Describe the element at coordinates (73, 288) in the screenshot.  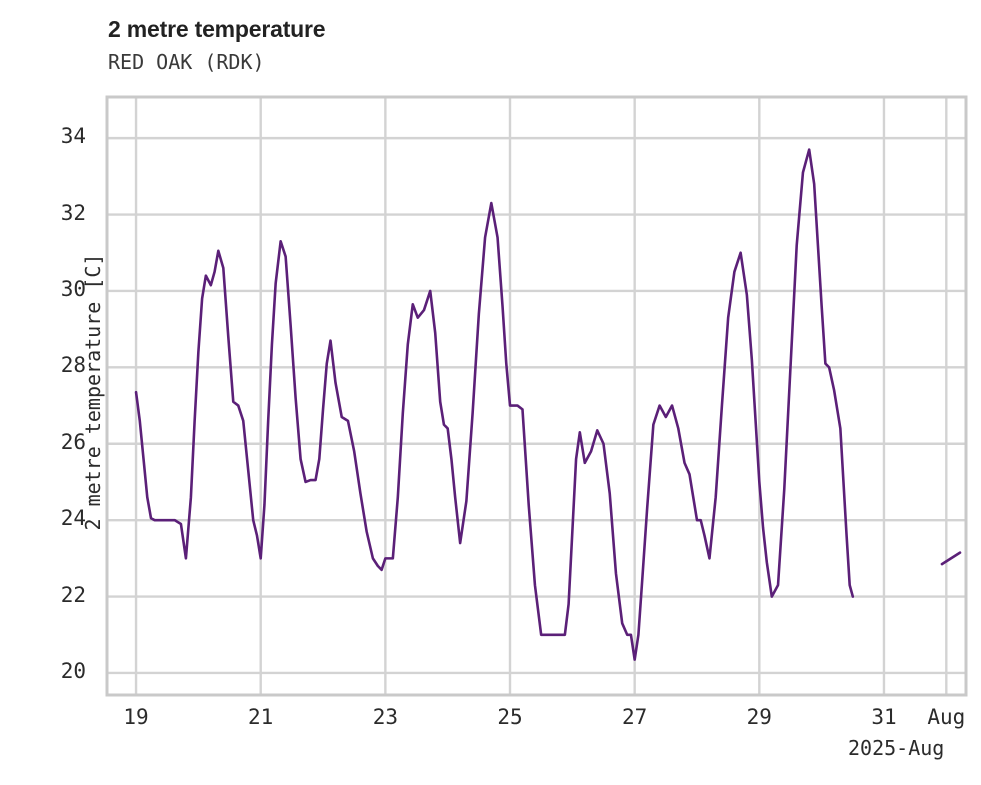
I see `y-tick-label: 30` at that location.